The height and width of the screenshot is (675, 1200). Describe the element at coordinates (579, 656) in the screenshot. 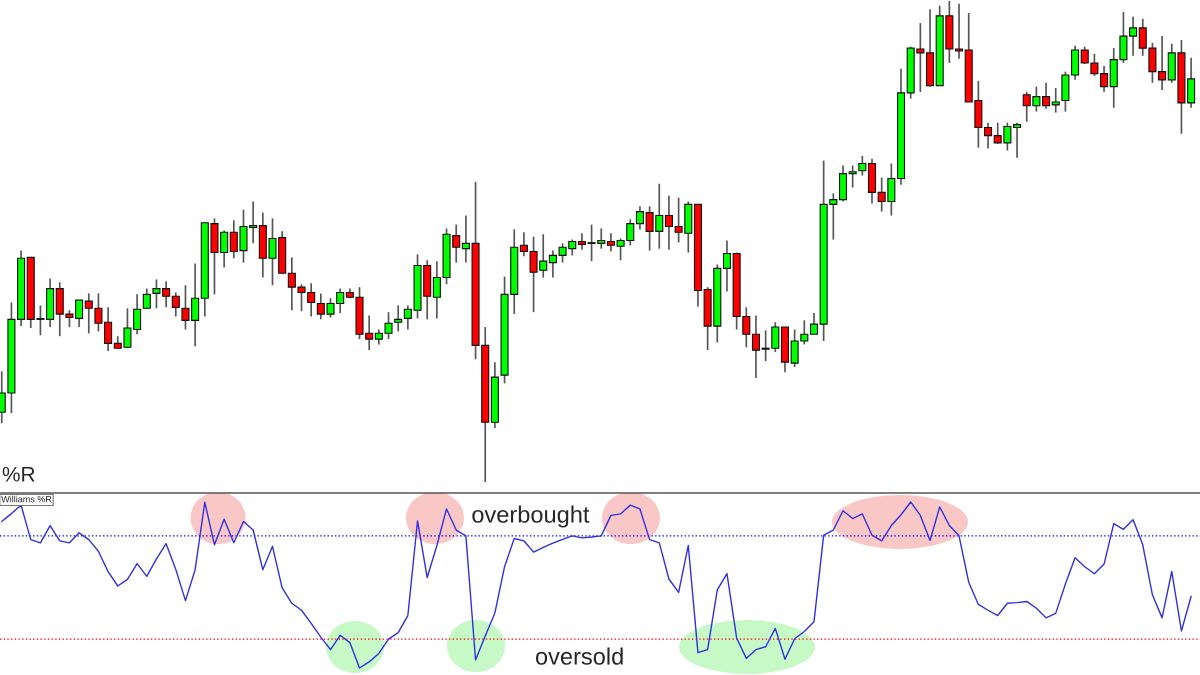

I see `ref-line-label: oversold` at that location.